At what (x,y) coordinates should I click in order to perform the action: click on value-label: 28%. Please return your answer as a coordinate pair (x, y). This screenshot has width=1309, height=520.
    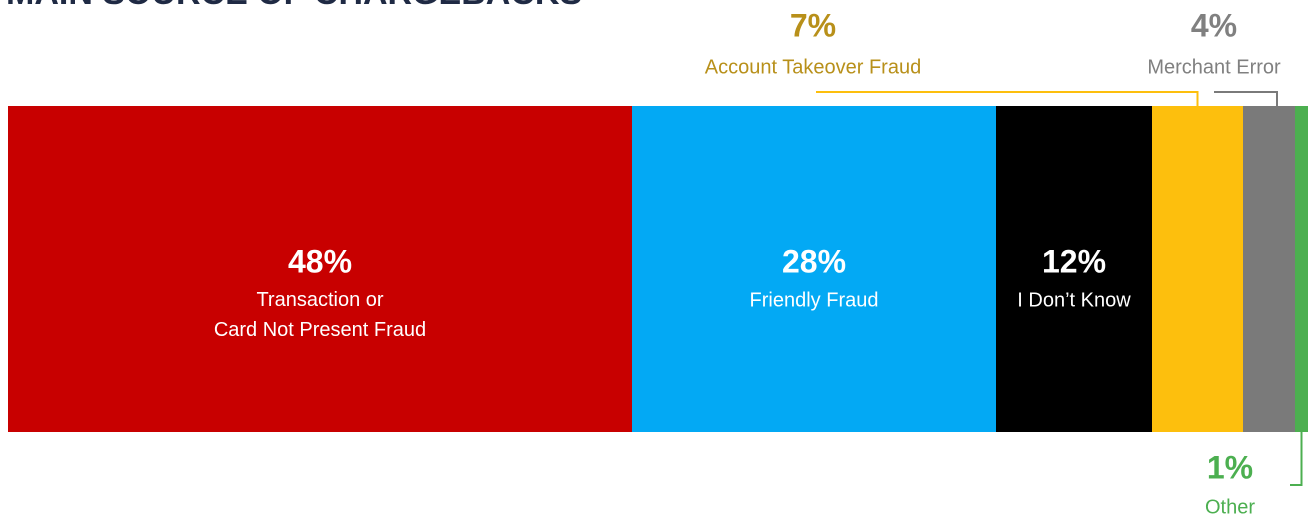
    Looking at the image, I should click on (814, 261).